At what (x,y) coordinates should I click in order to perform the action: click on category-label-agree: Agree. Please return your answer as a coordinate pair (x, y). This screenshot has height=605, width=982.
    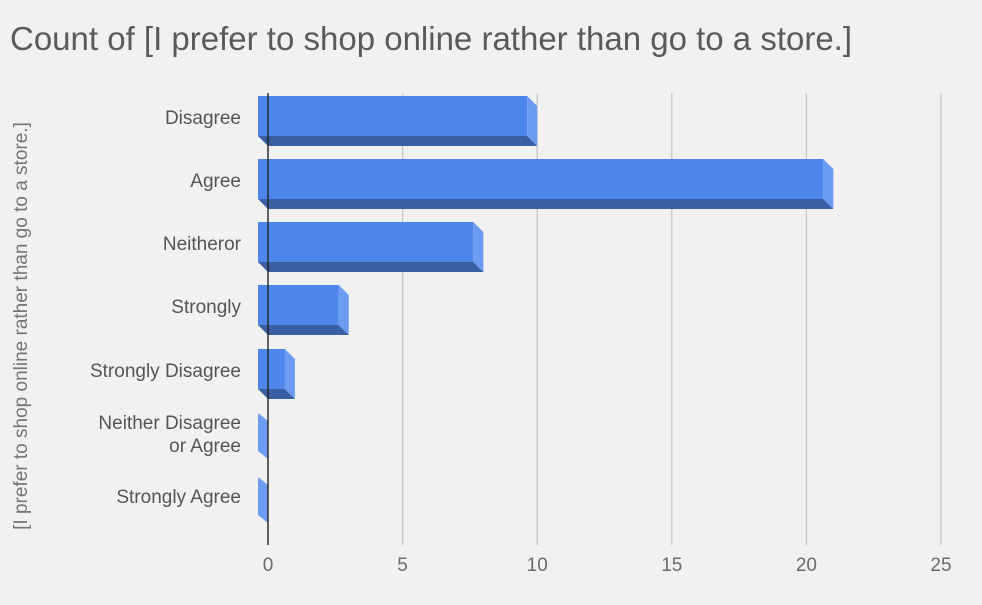
    Looking at the image, I should click on (215, 181).